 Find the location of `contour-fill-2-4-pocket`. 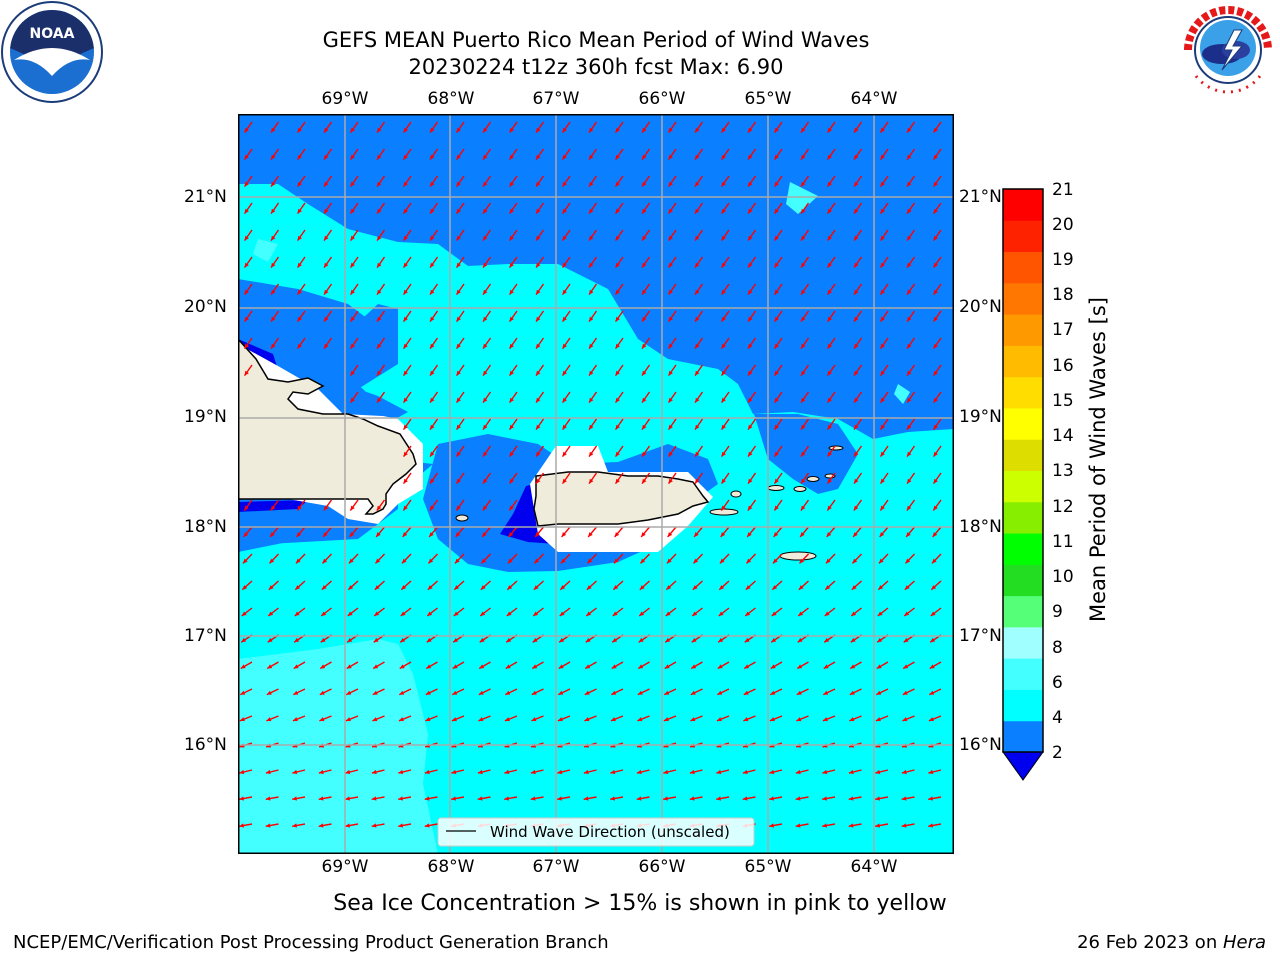

contour-fill-2-4-pocket is located at coordinates (303, 309).